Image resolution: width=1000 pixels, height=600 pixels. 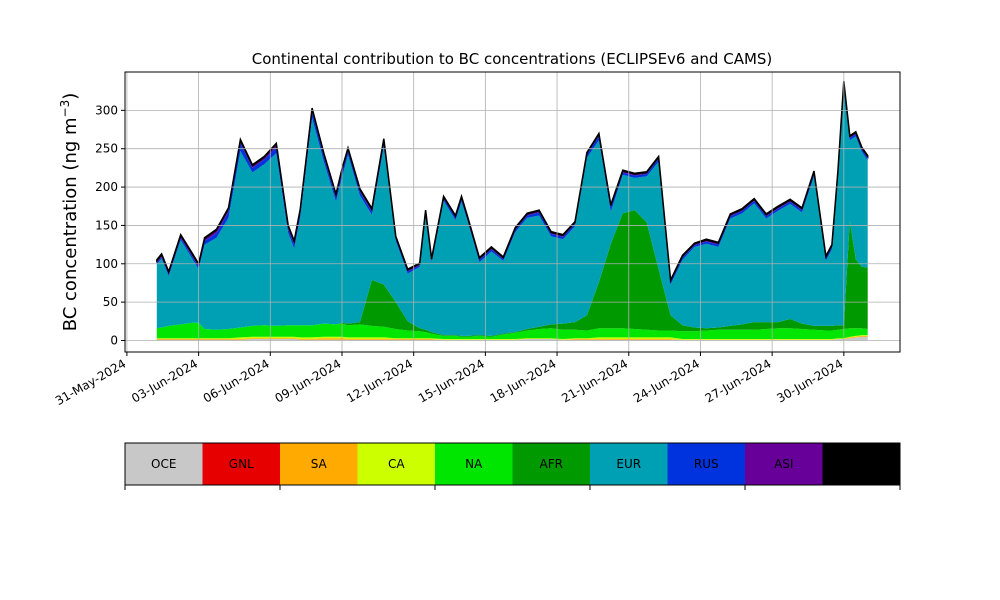 I want to click on area-sa, so click(x=512, y=337).